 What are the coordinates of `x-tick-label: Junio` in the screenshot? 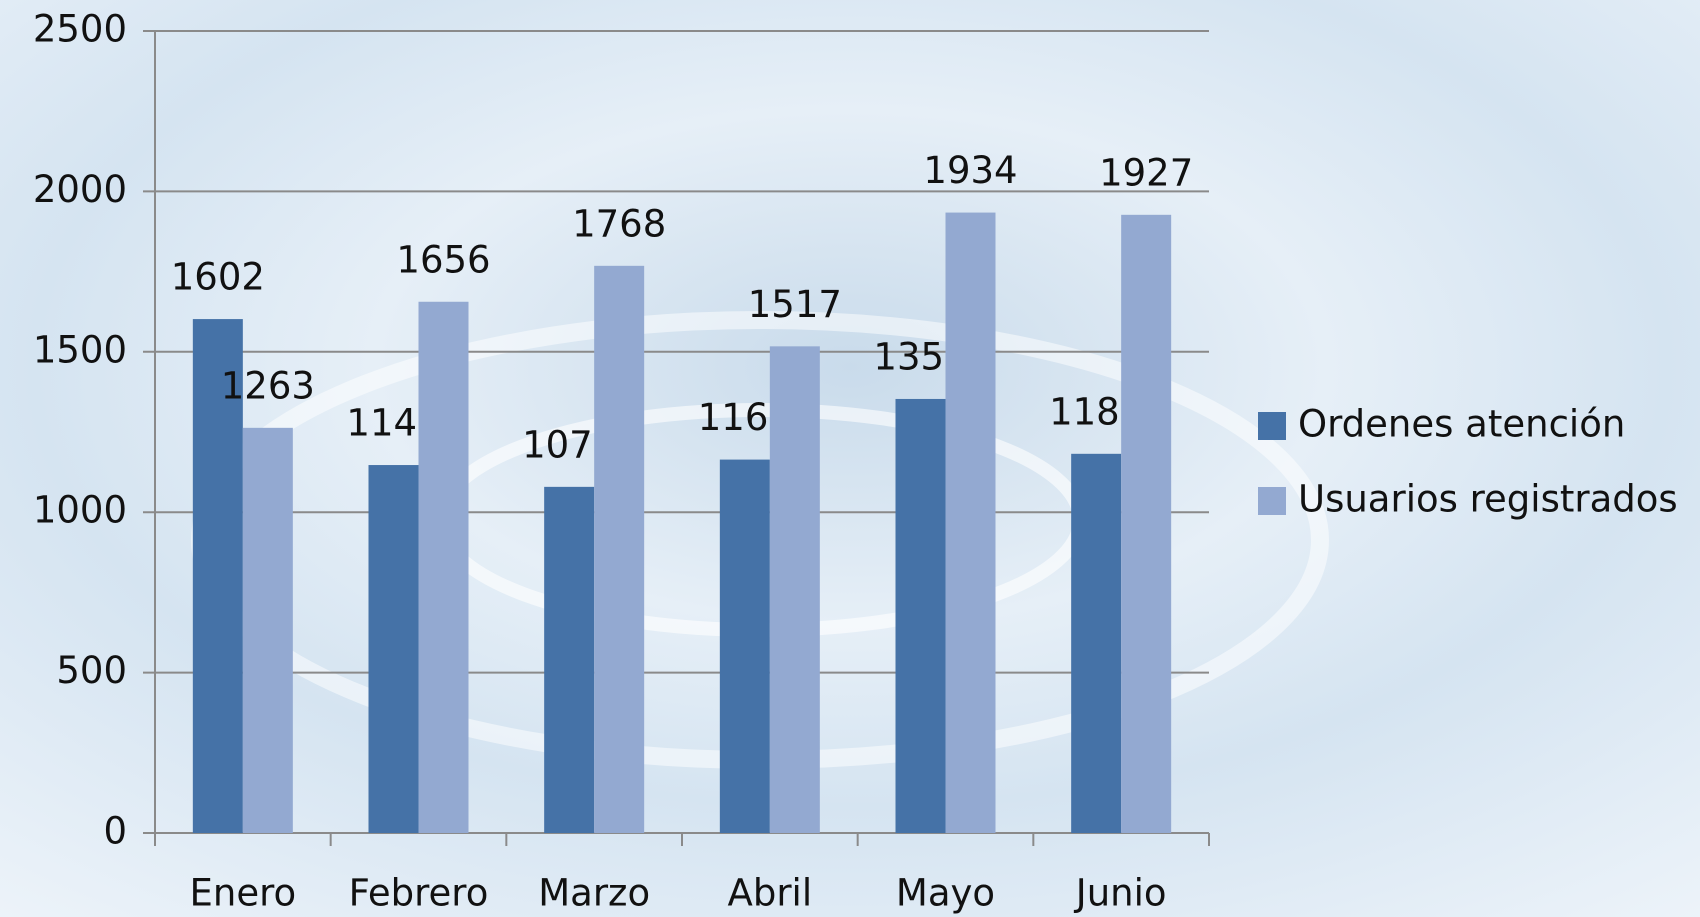 It's located at (1120, 893).